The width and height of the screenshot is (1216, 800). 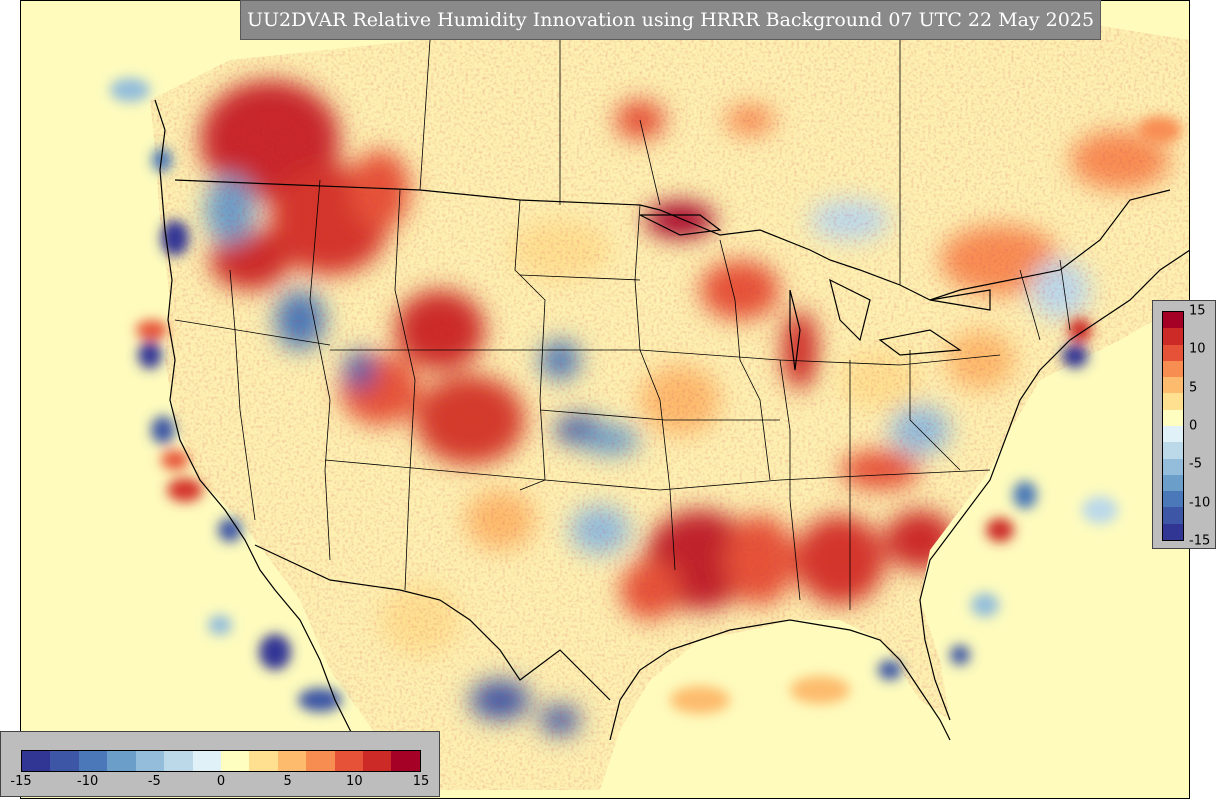 What do you see at coordinates (780, 680) in the screenshot?
I see `coastline-gulf` at bounding box center [780, 680].